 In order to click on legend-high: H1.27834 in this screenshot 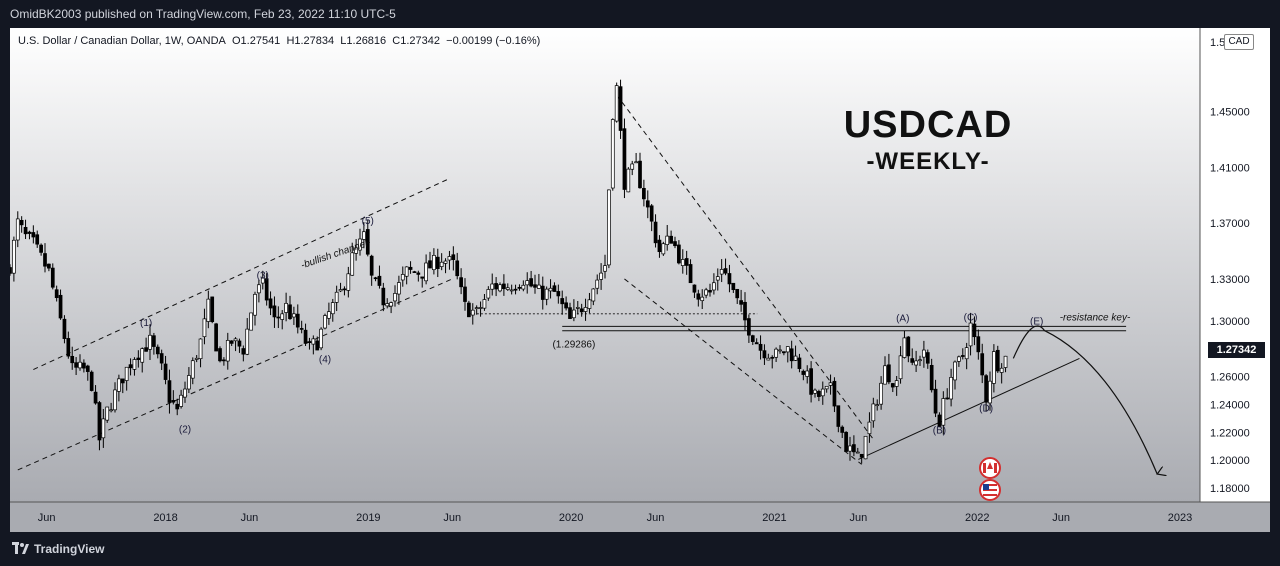, I will do `click(310, 41)`.